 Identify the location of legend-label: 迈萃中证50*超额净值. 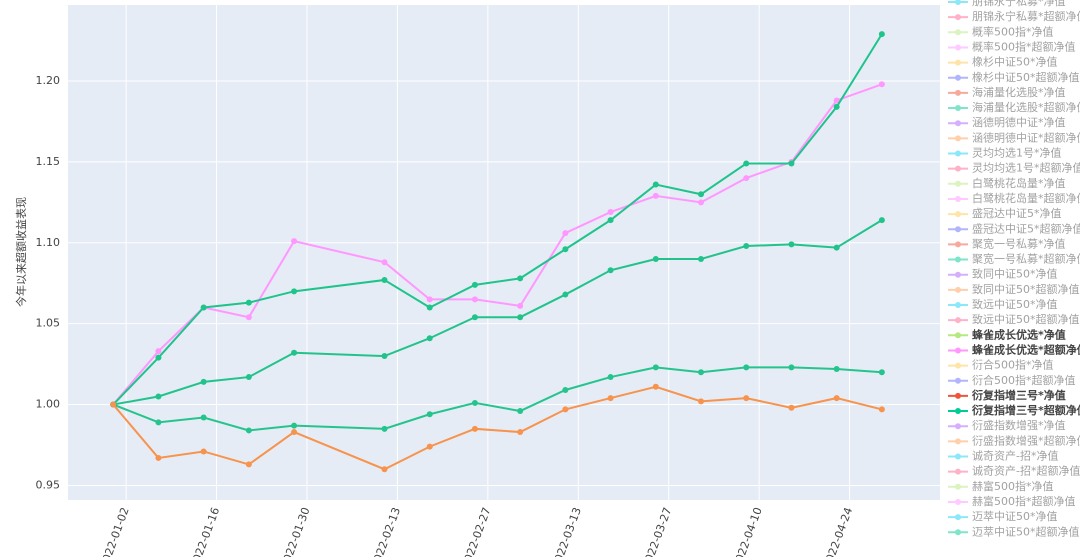
(1026, 531).